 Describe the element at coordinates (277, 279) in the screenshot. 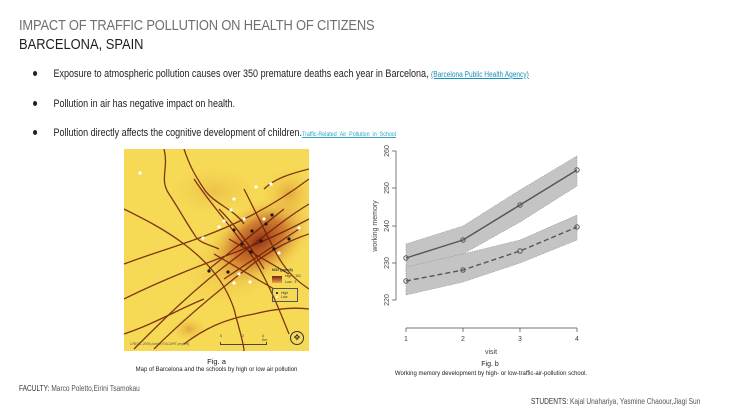

I see `legend-color-ramp` at that location.